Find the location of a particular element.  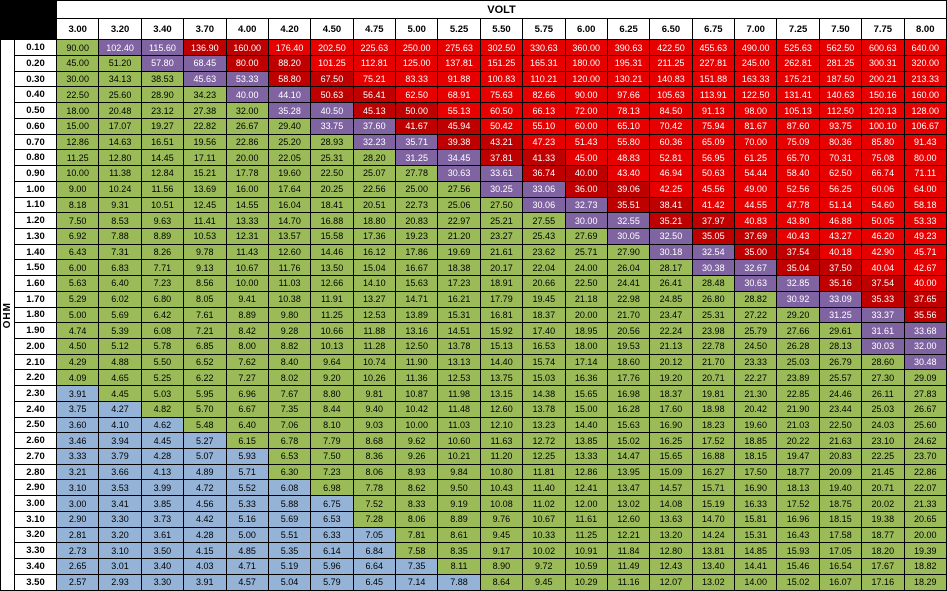

watt-cell: 18.98 is located at coordinates (713, 409).